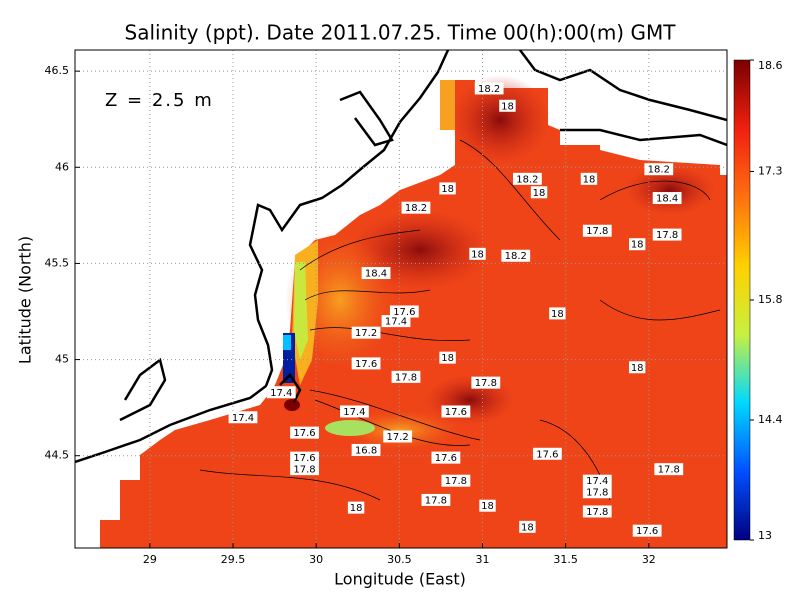 The image size is (800, 600). What do you see at coordinates (400, 579) in the screenshot?
I see `x-axis-label: Longitude (East)` at bounding box center [400, 579].